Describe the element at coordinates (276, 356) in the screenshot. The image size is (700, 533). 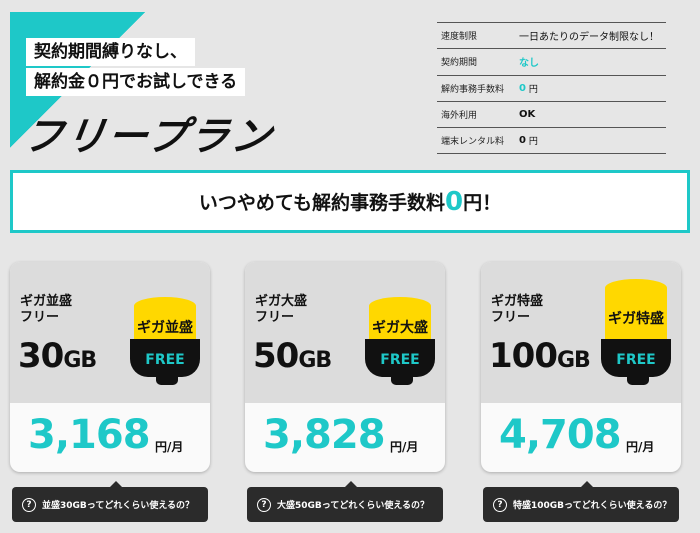
I see `gb-value: 50` at that location.